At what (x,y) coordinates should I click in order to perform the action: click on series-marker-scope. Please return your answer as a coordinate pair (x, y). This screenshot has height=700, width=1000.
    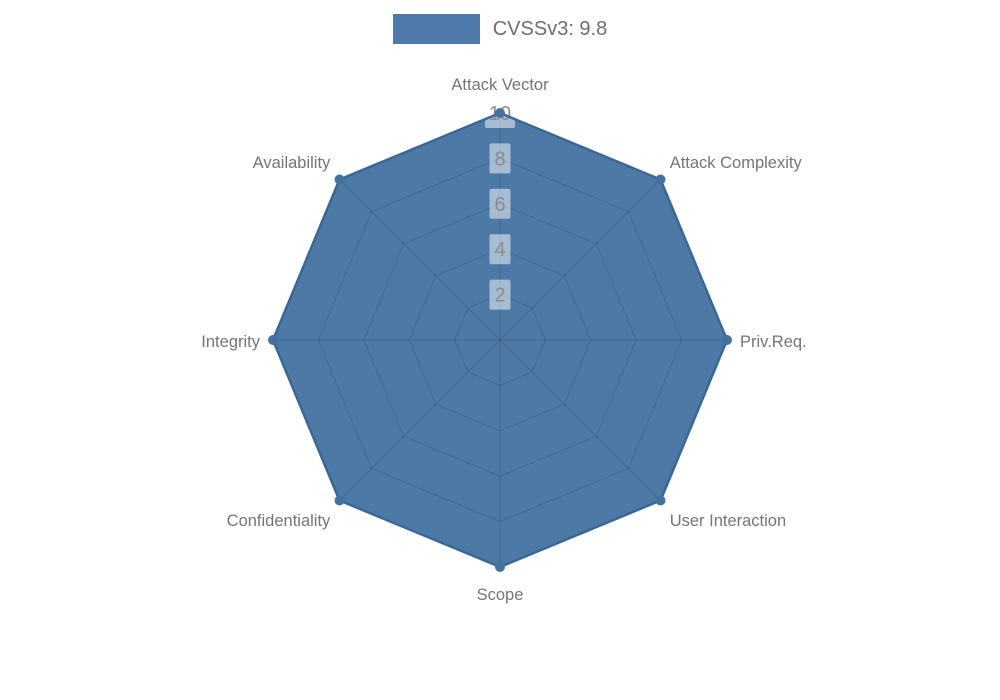
    Looking at the image, I should click on (500, 567).